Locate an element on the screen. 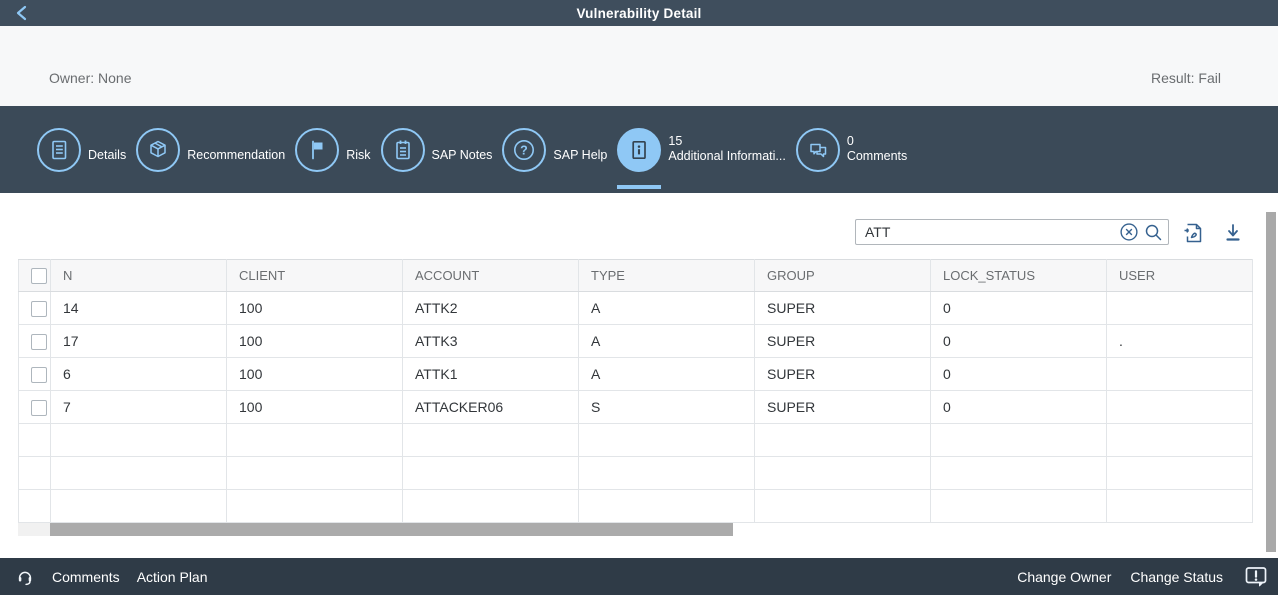  horizontal-scrollbar-thumb is located at coordinates (391, 529).